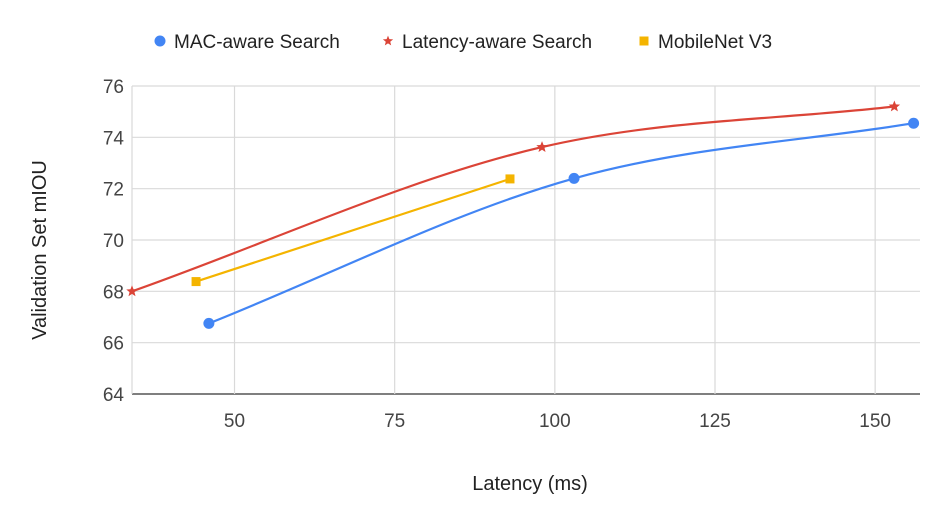  What do you see at coordinates (113, 190) in the screenshot?
I see `y-tick-label: 72` at bounding box center [113, 190].